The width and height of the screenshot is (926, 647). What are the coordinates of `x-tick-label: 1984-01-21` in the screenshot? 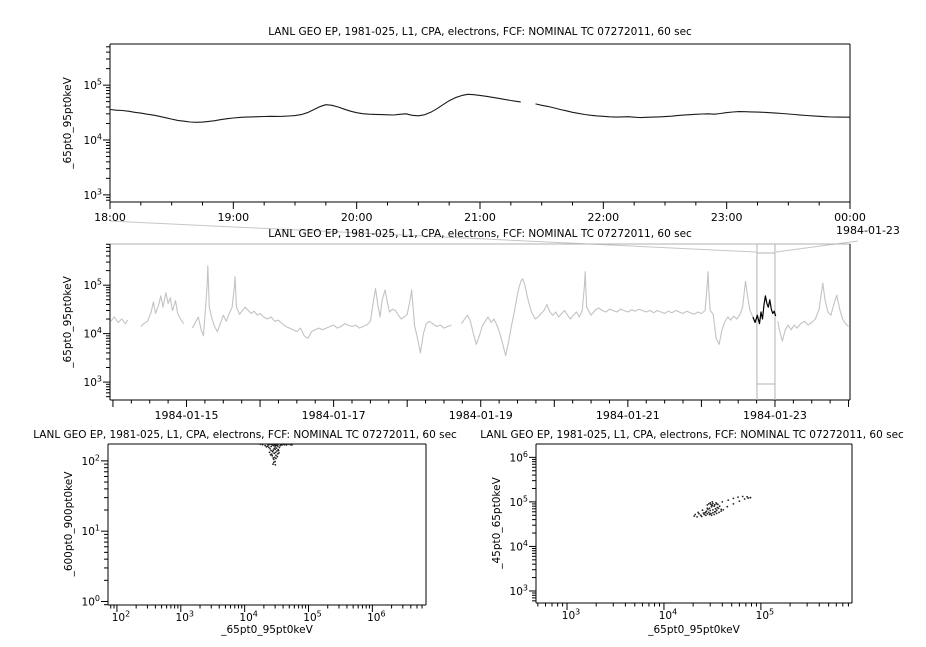 It's located at (628, 415).